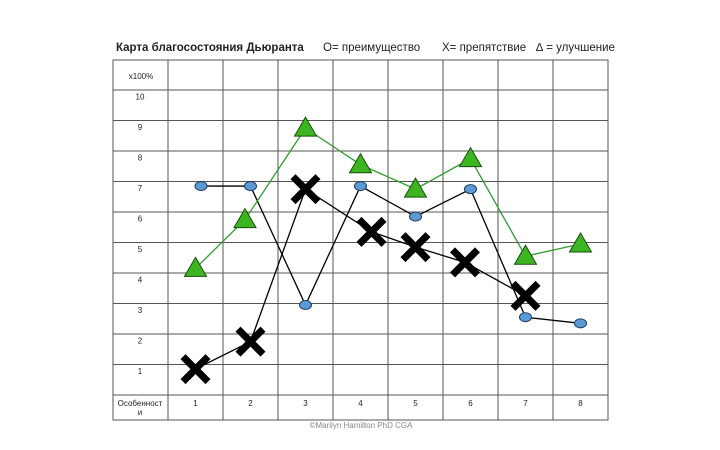 This screenshot has width=720, height=450. I want to click on title-bar, so click(366, 48).